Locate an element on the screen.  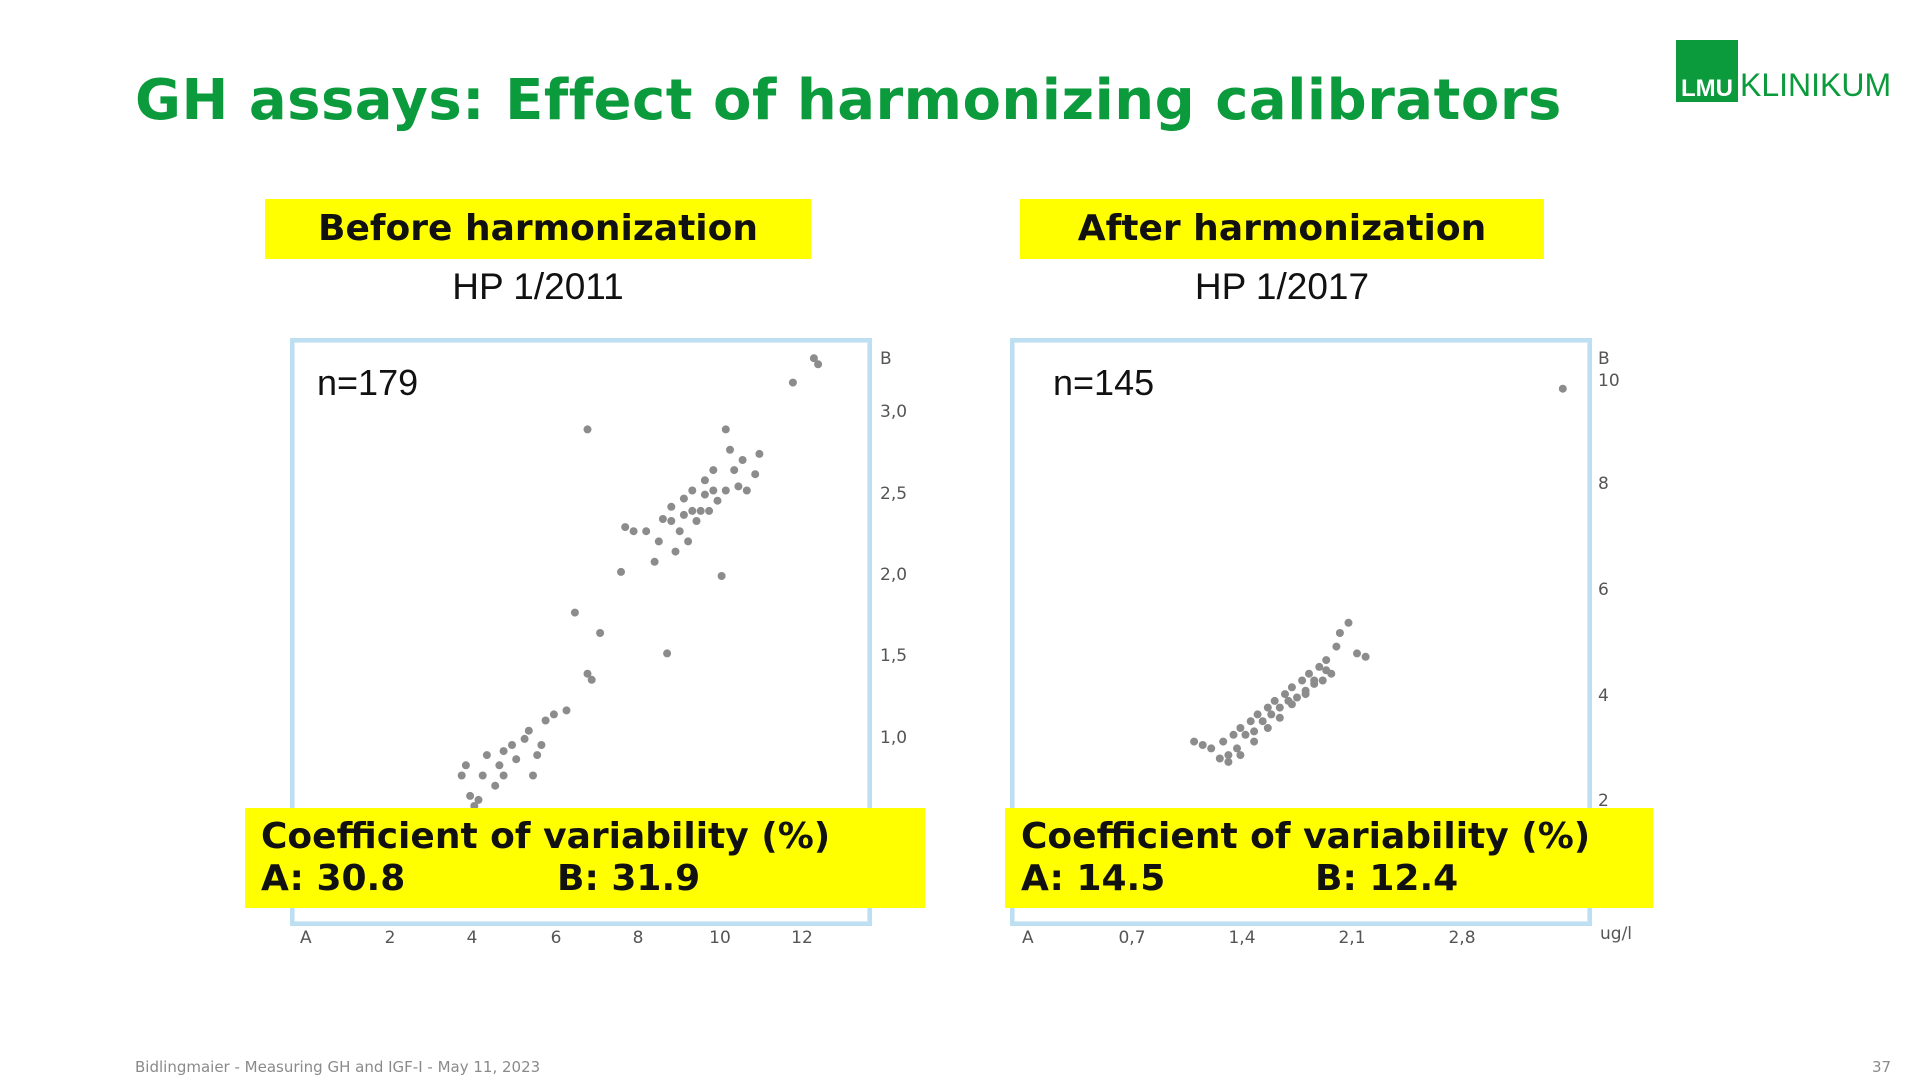
panel-label-before: Before harmonization is located at coordinates (538, 229).